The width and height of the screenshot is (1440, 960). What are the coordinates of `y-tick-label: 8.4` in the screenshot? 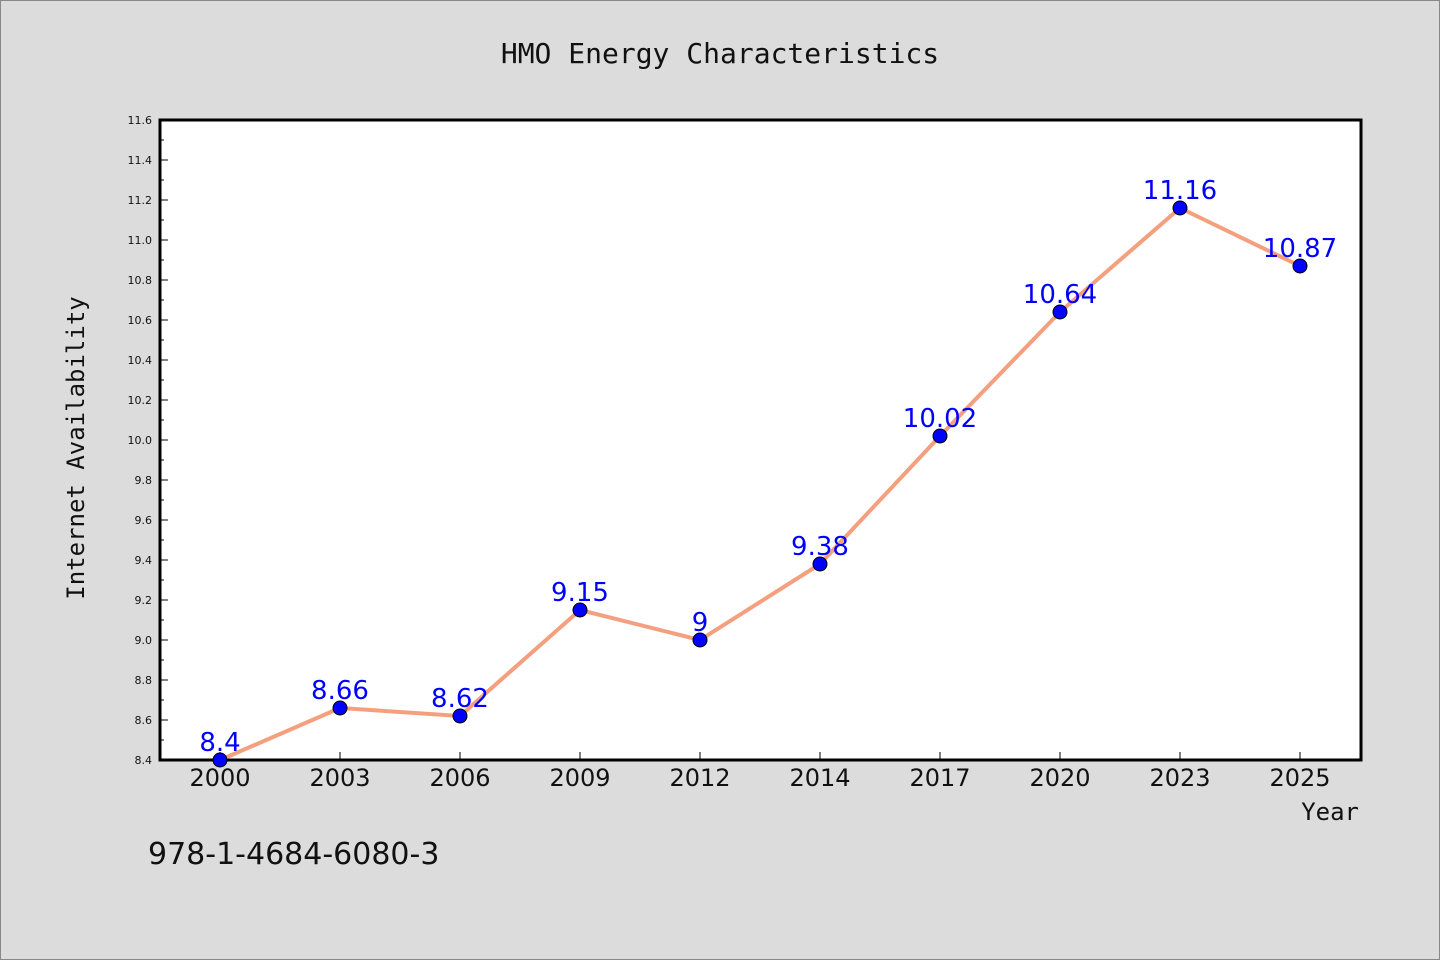 It's located at (144, 760).